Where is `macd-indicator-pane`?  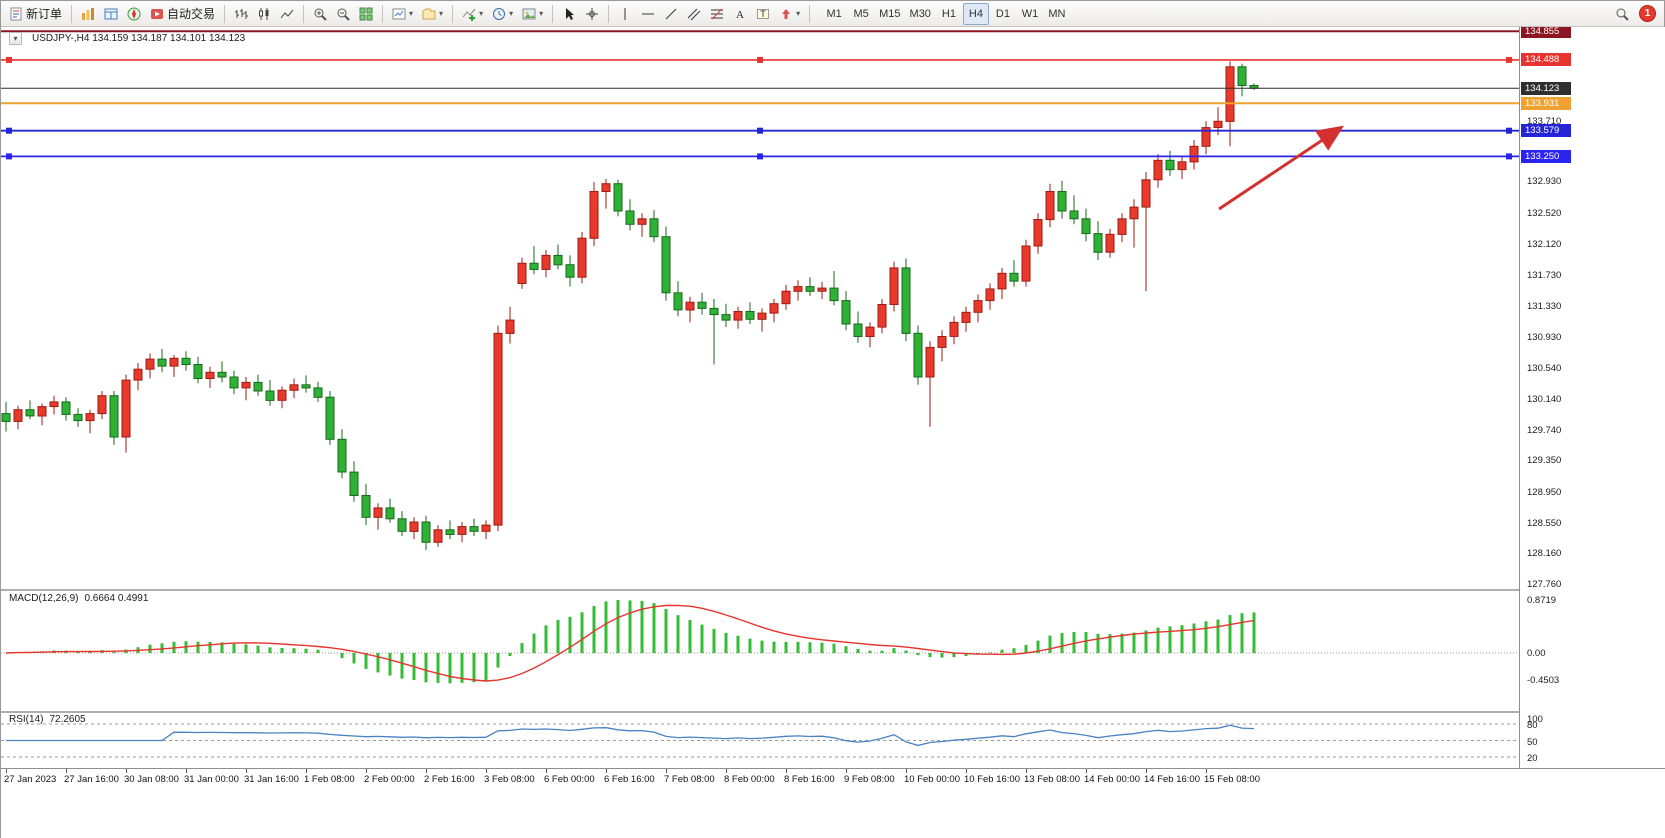
macd-indicator-pane is located at coordinates (760, 651).